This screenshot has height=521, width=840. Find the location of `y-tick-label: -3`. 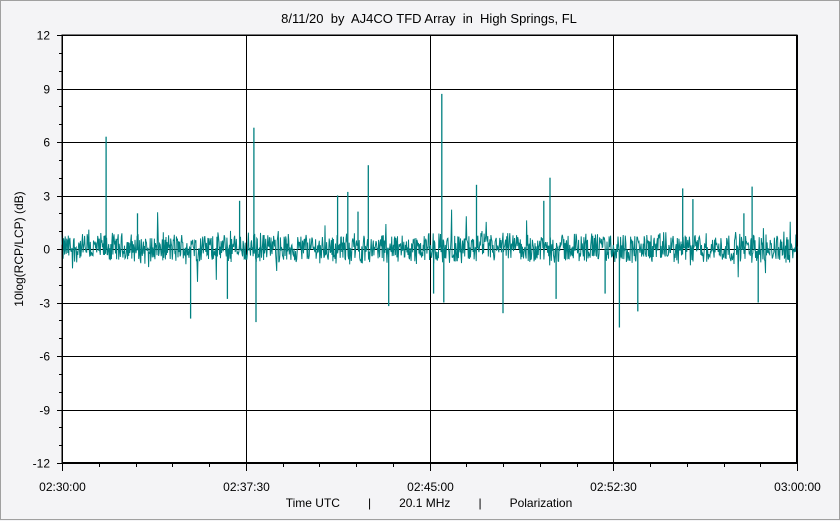

y-tick-label: -3 is located at coordinates (44, 304).